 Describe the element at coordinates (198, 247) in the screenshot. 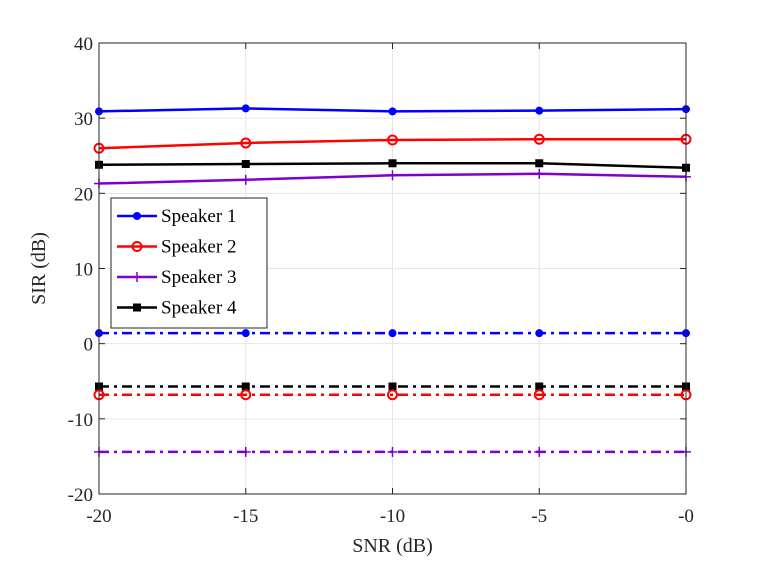

I see `legend-label: Speaker 2` at that location.